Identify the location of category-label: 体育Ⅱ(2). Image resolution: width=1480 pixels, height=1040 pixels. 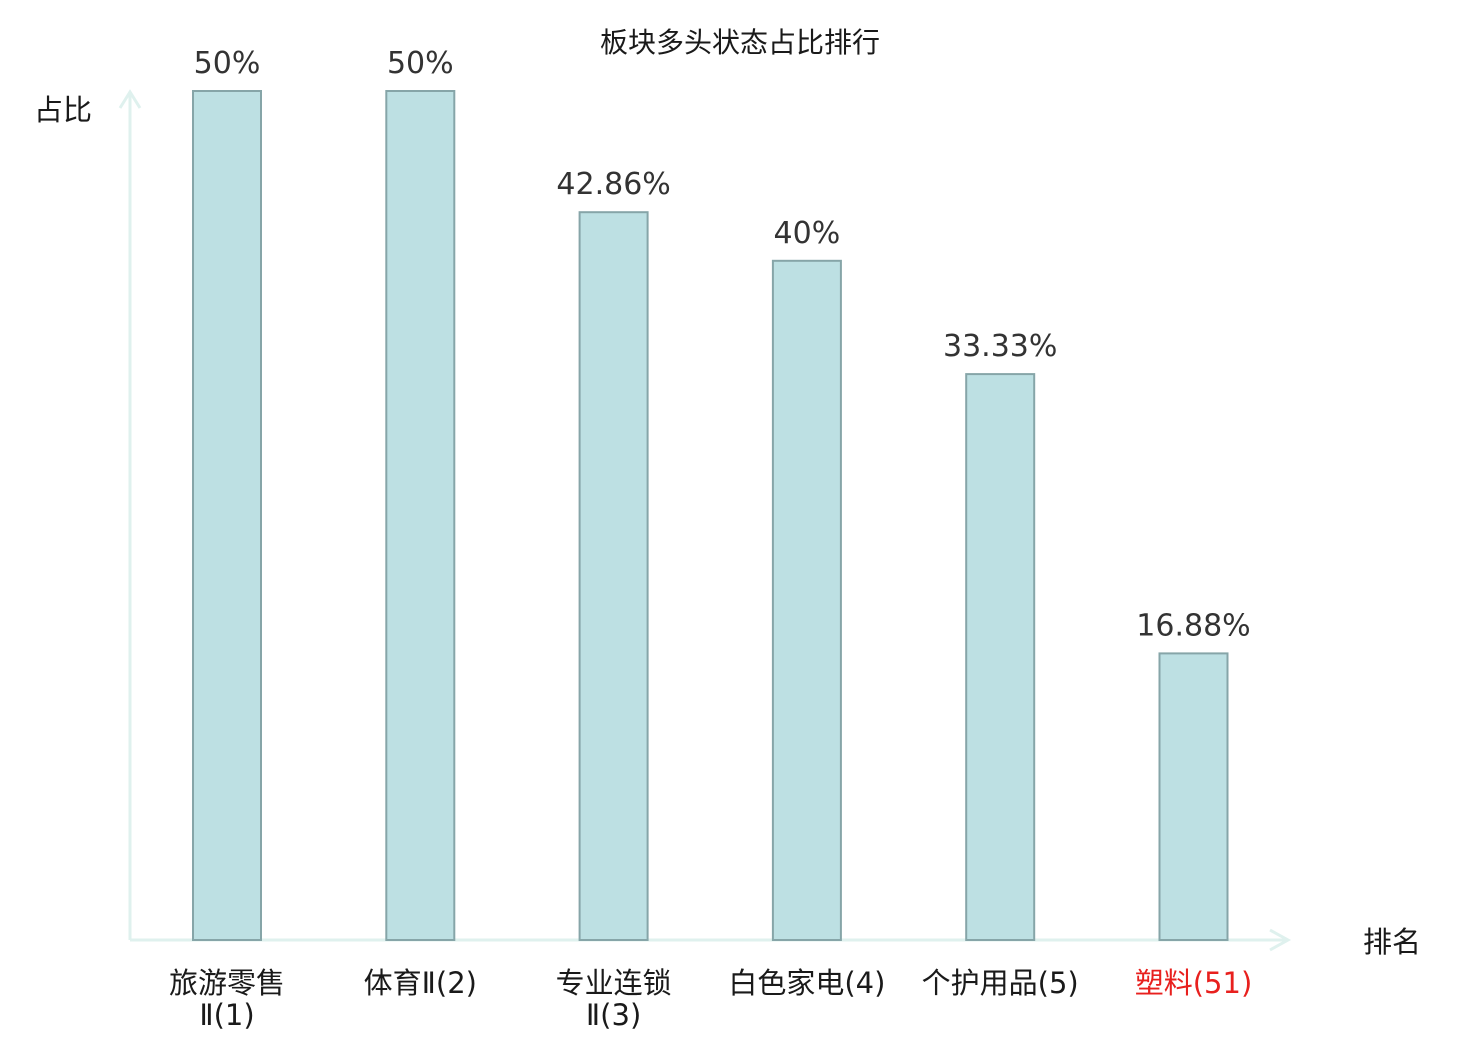
(420, 983).